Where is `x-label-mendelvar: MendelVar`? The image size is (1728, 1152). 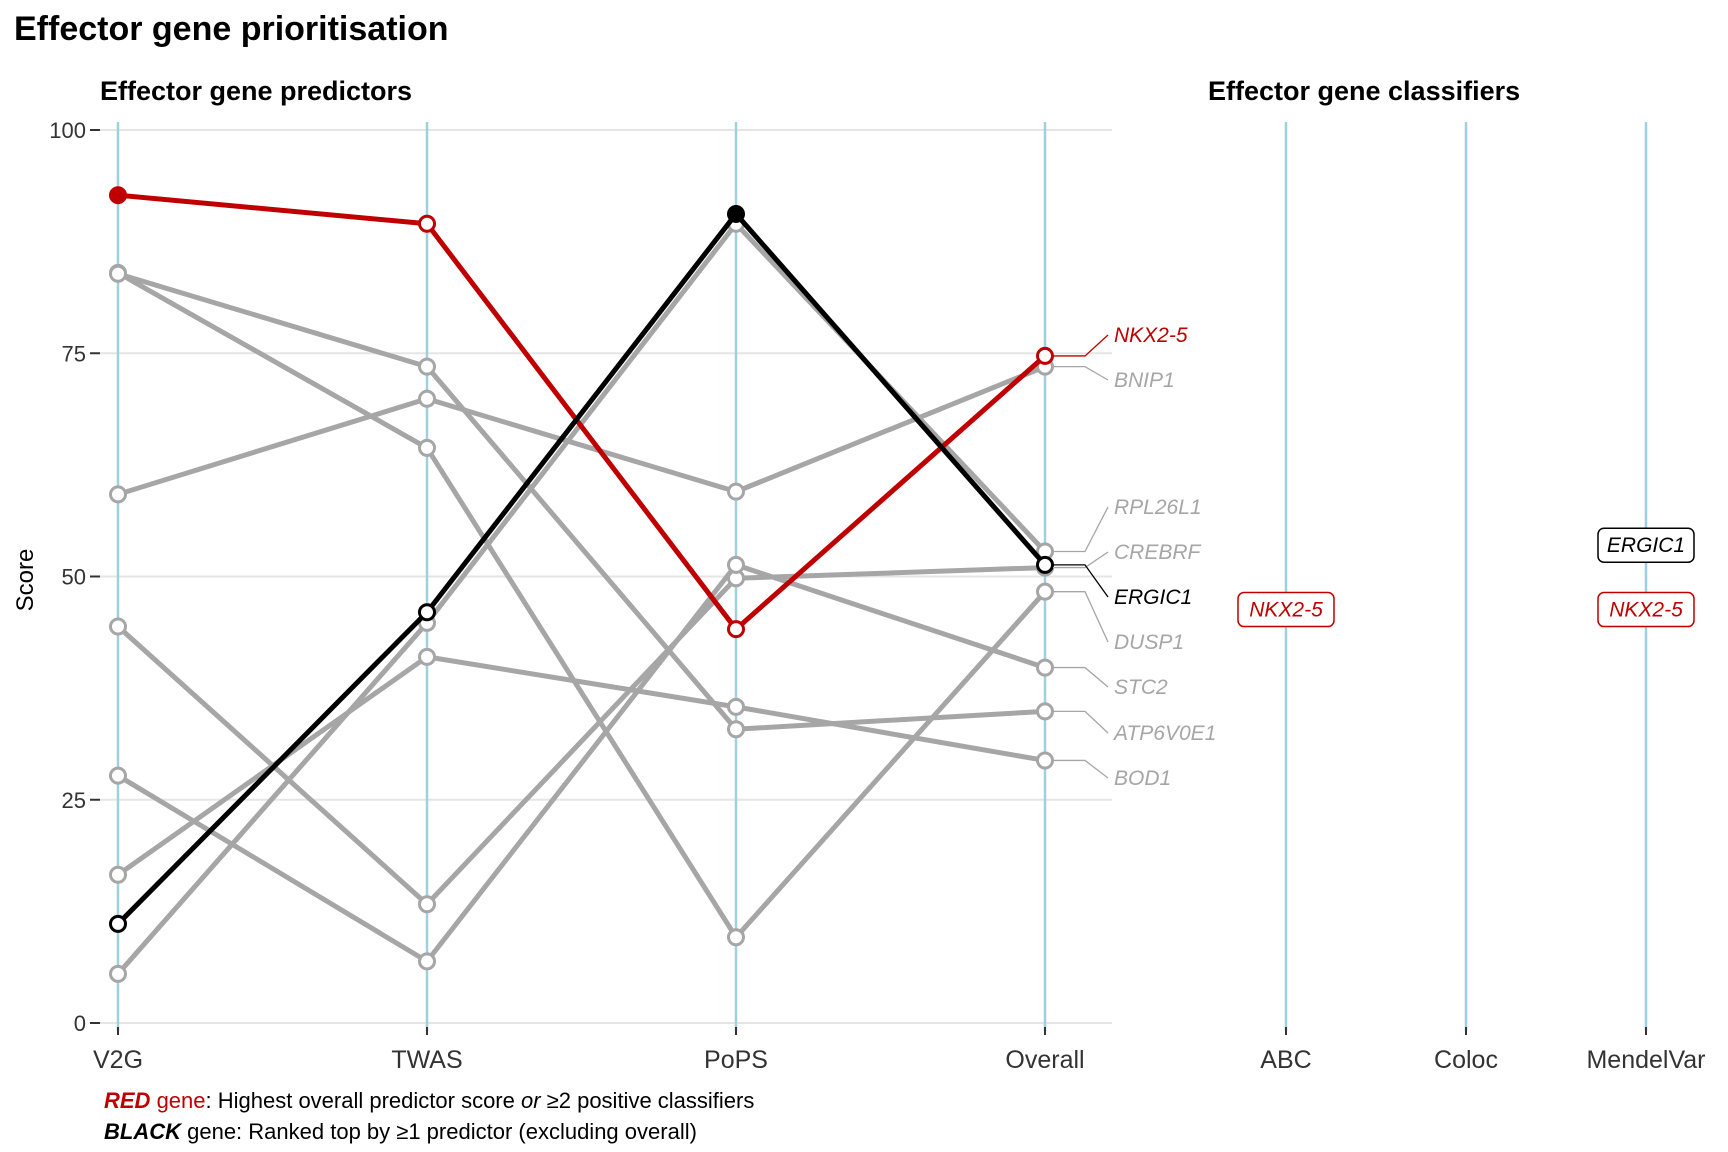 x-label-mendelvar: MendelVar is located at coordinates (1645, 1060).